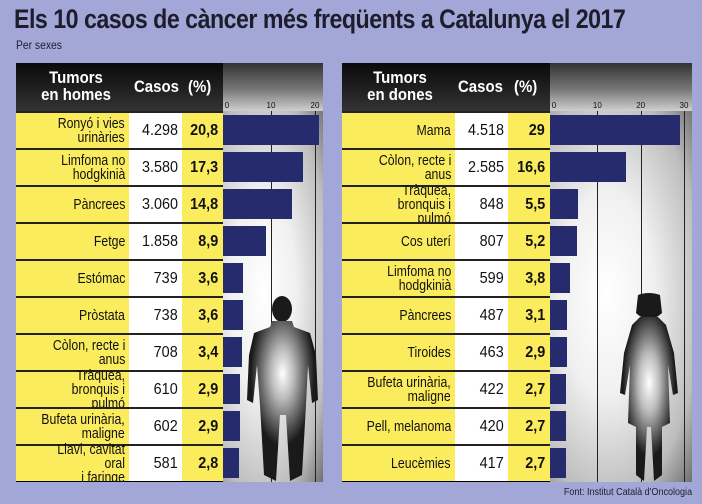 The height and width of the screenshot is (504, 702). I want to click on casos-value-text: 848, so click(491, 204).